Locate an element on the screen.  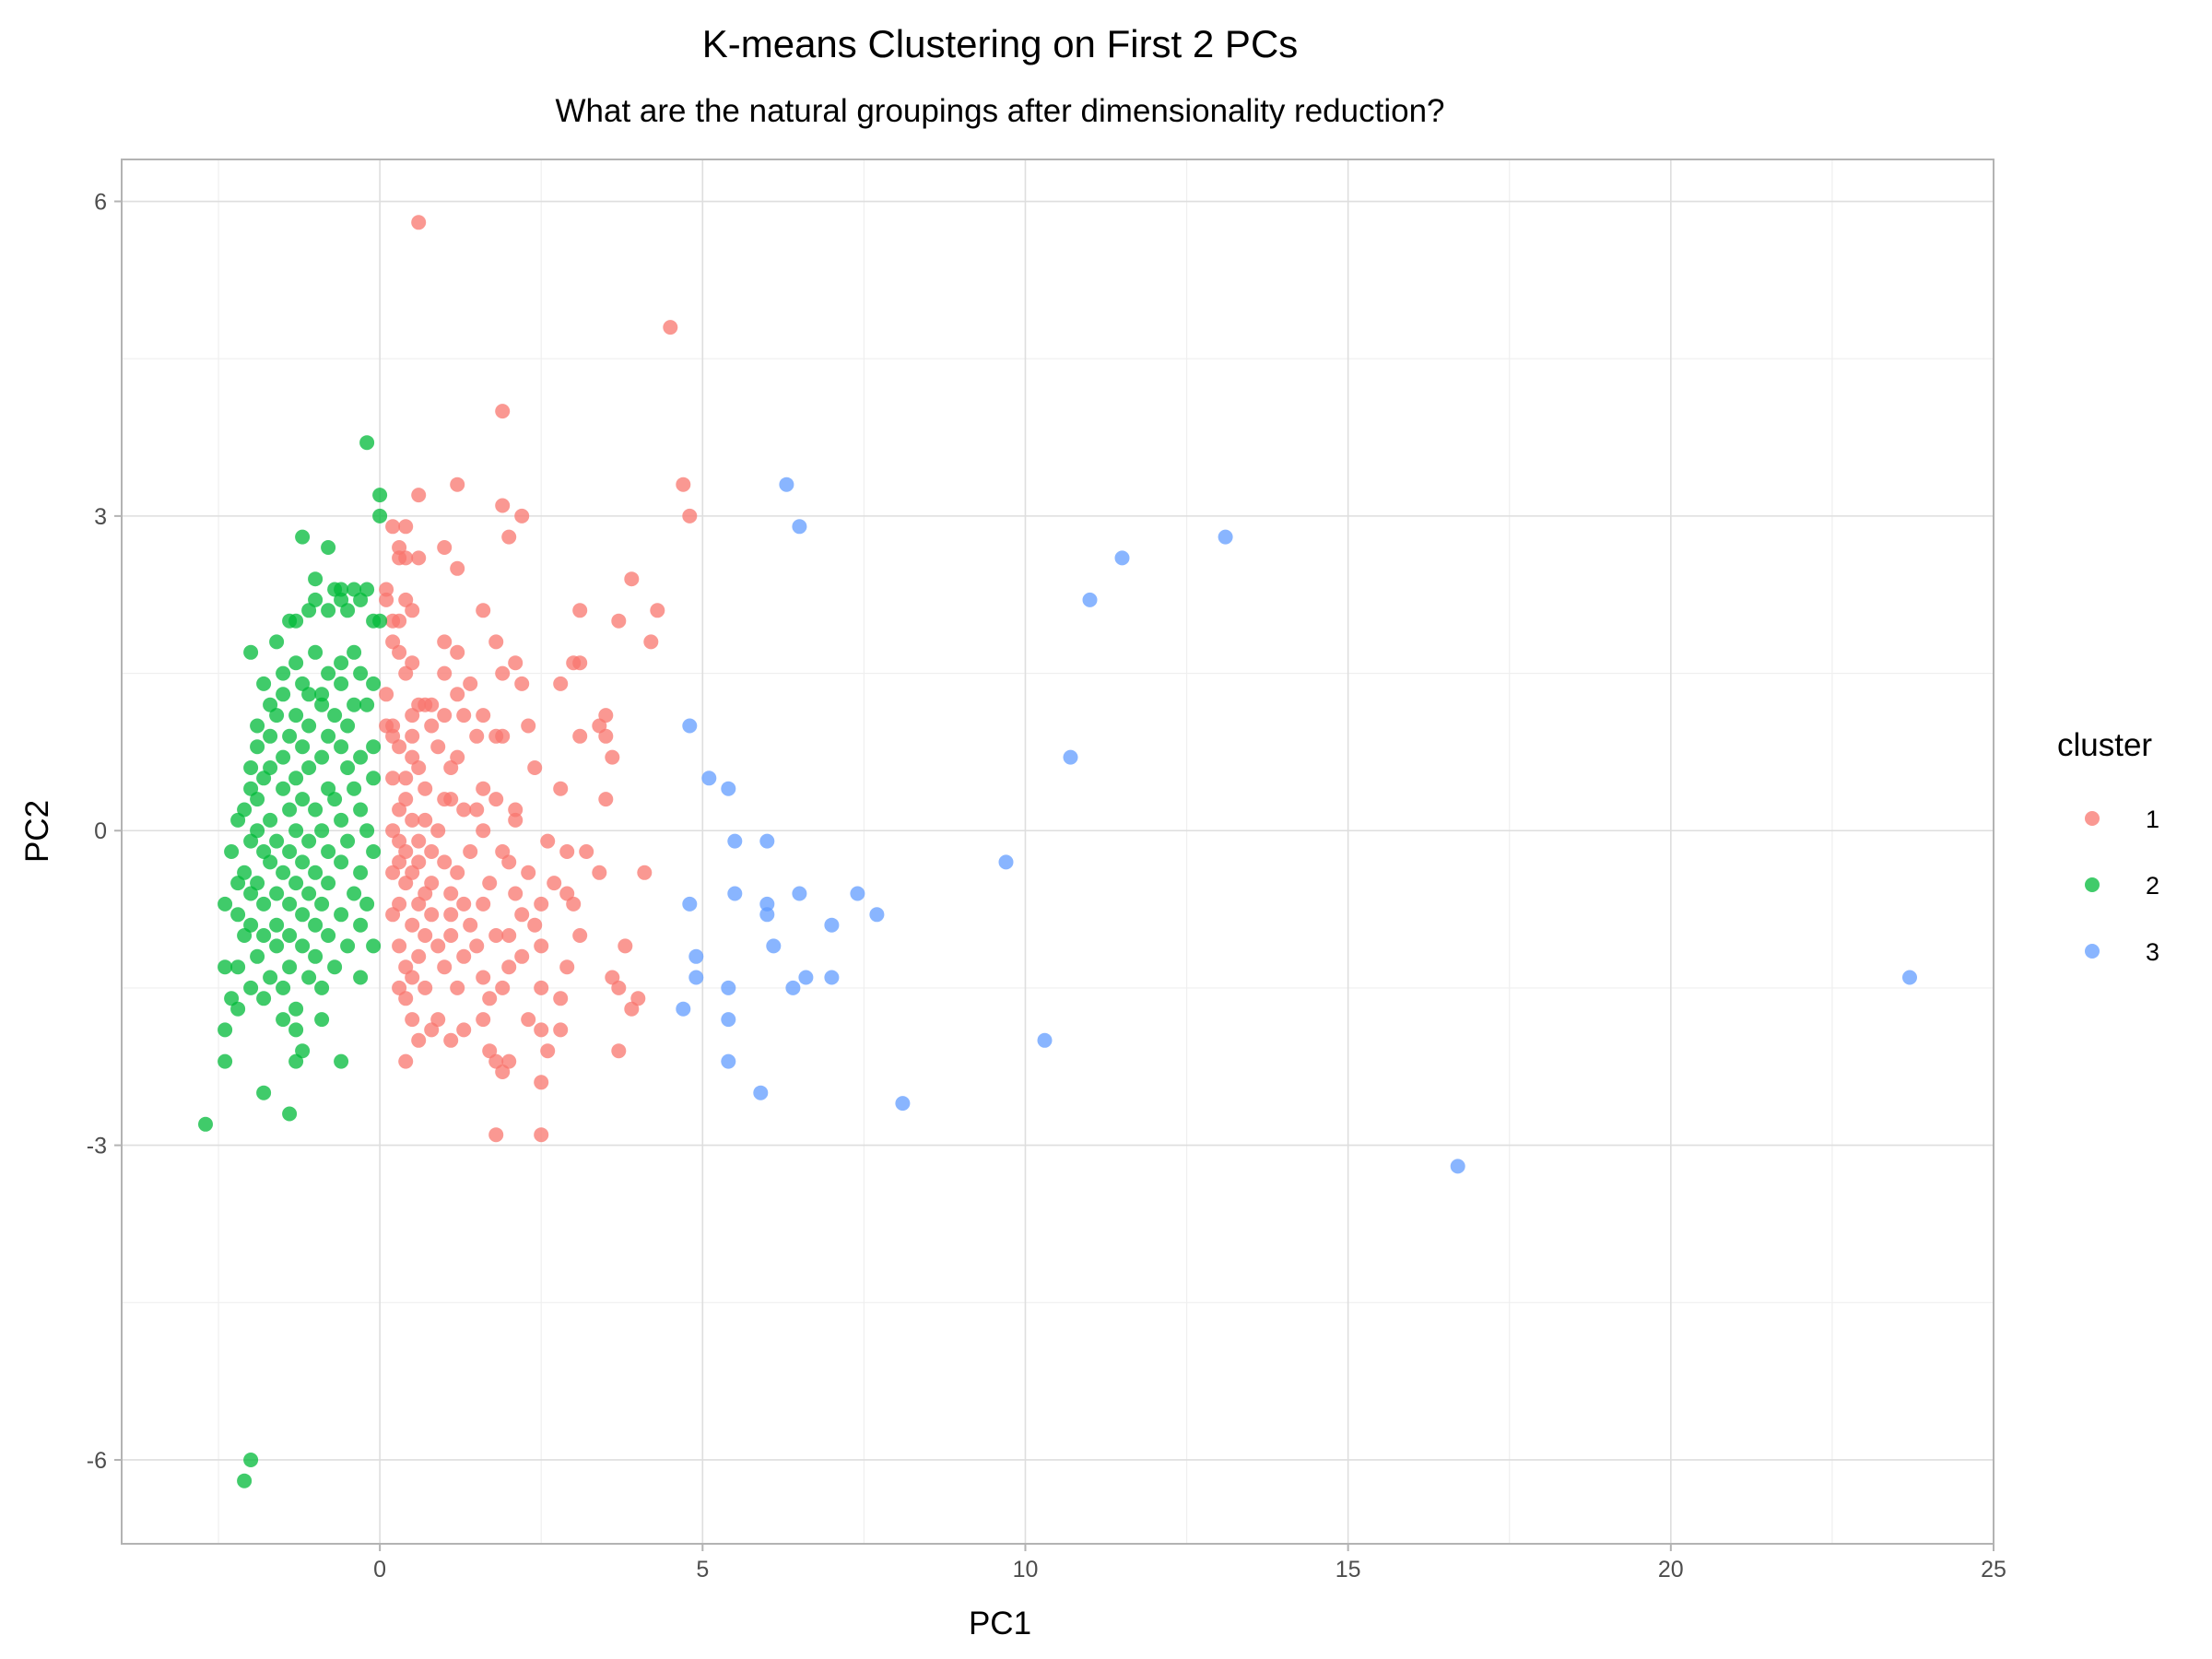
chart-title: K-means Clustering on First 2 PCs is located at coordinates (1000, 43).